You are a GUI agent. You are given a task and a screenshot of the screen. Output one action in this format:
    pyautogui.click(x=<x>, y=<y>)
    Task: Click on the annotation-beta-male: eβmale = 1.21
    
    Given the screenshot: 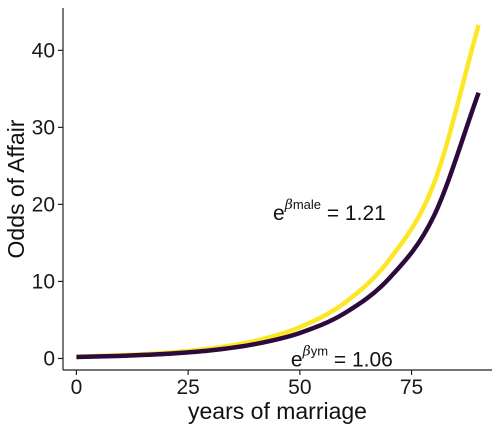 What is the action you would take?
    pyautogui.click(x=329, y=211)
    